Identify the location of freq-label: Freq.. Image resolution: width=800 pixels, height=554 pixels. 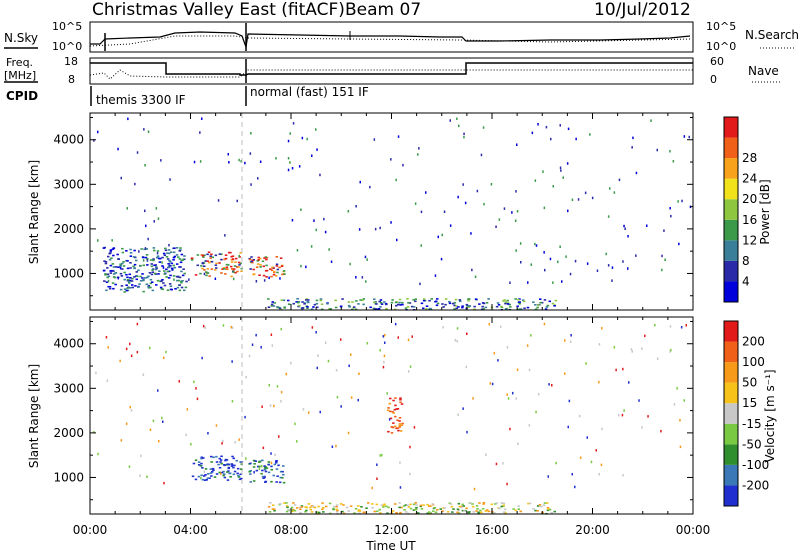
(19, 62).